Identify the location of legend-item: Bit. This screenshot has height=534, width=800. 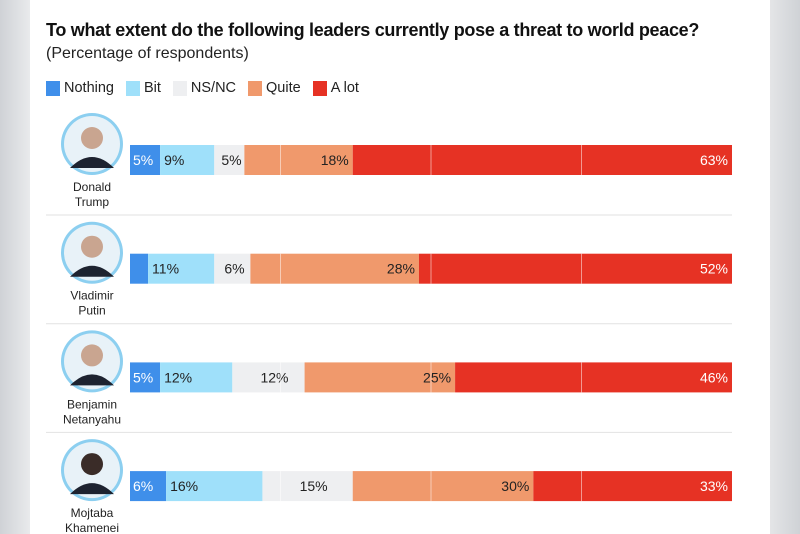
(143, 88).